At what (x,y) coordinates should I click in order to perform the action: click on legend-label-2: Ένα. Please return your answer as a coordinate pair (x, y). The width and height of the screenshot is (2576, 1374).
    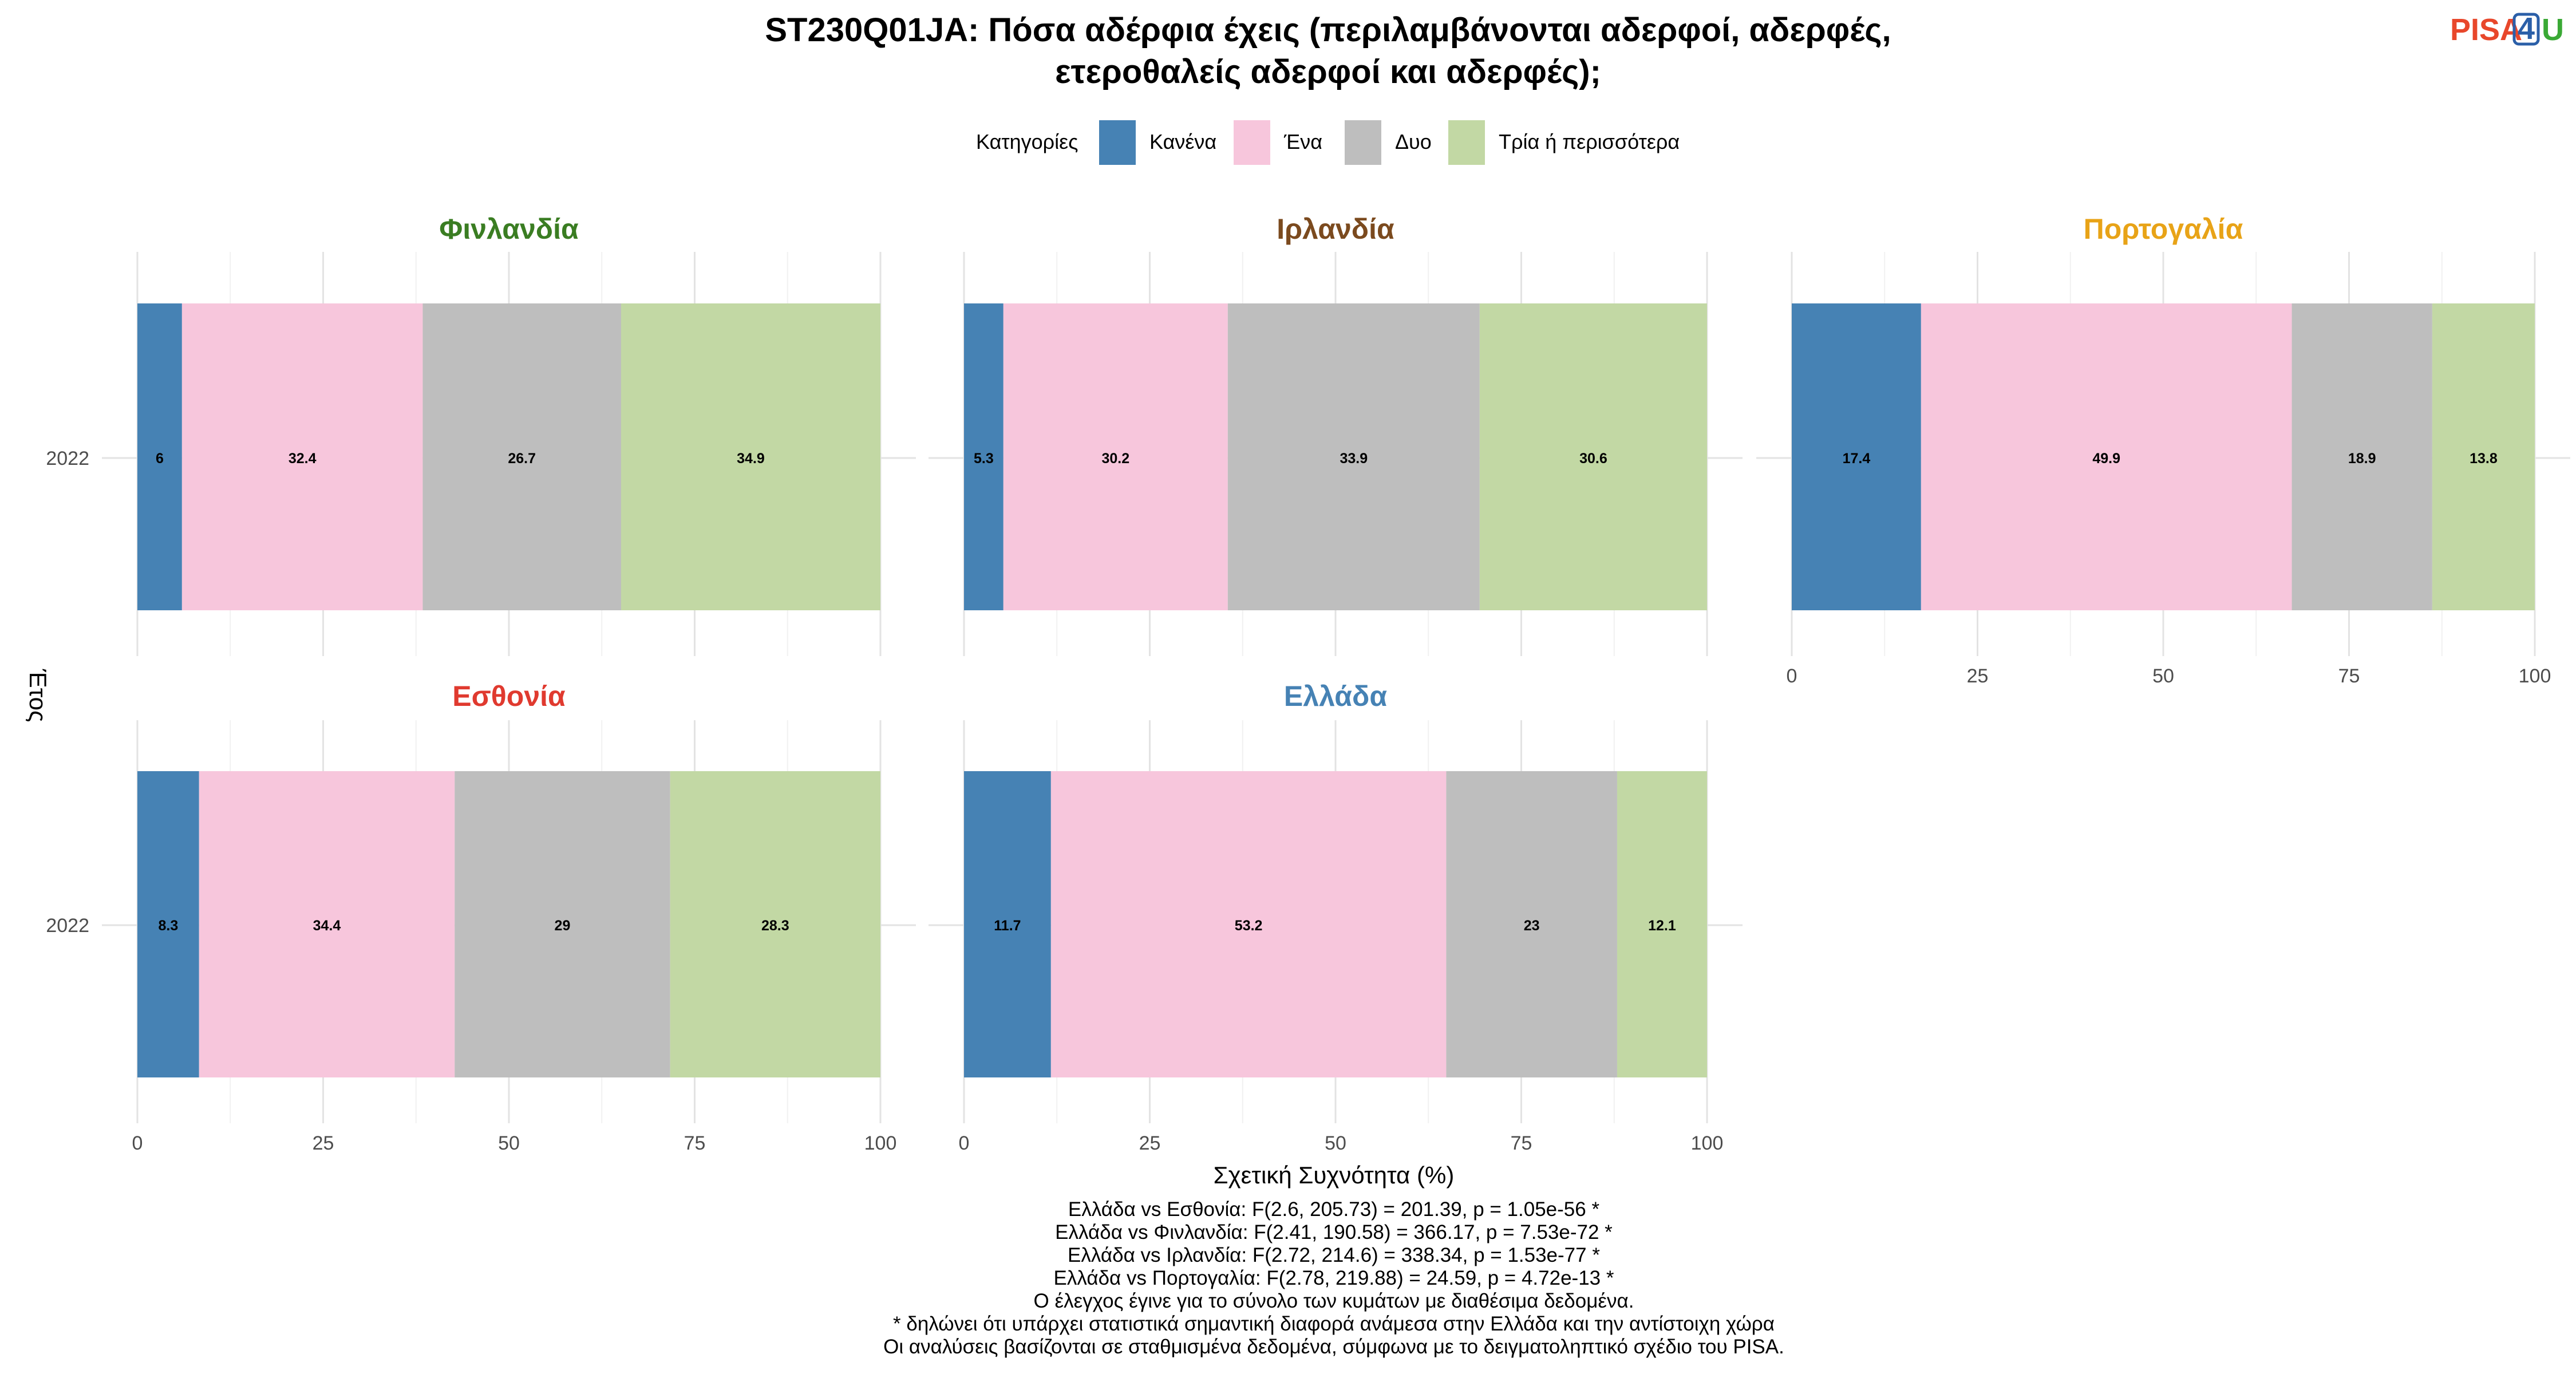
    Looking at the image, I should click on (1302, 141).